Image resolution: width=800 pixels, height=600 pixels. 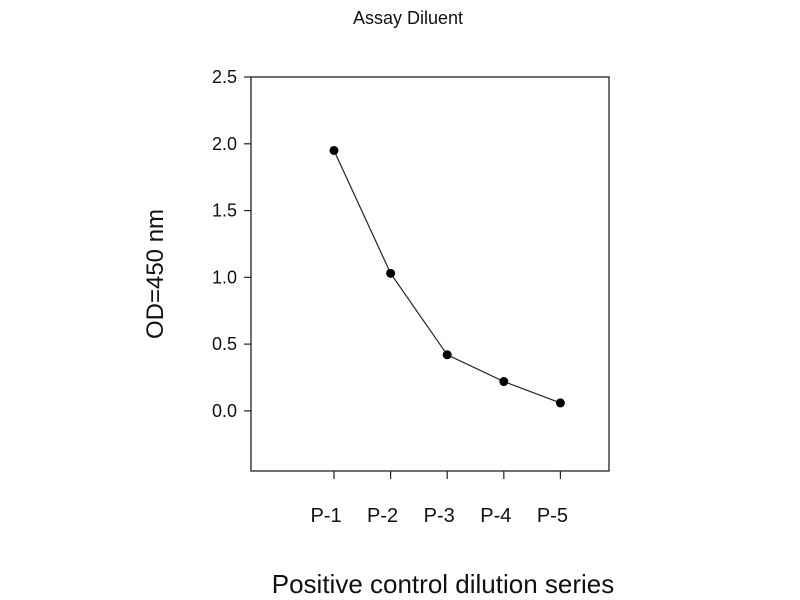 What do you see at coordinates (408, 18) in the screenshot?
I see `chart-title: Assay Diluent` at bounding box center [408, 18].